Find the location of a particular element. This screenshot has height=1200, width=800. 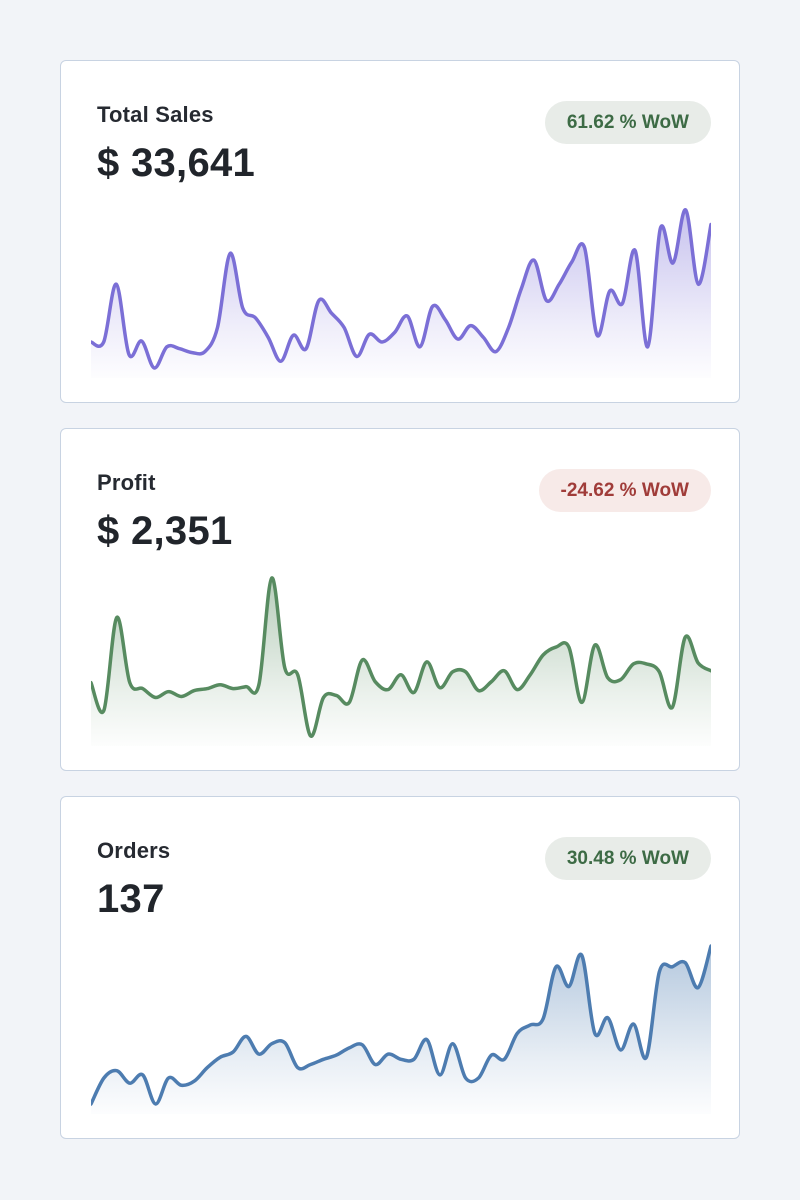

card-header-text: Orders 137 is located at coordinates (133, 879).